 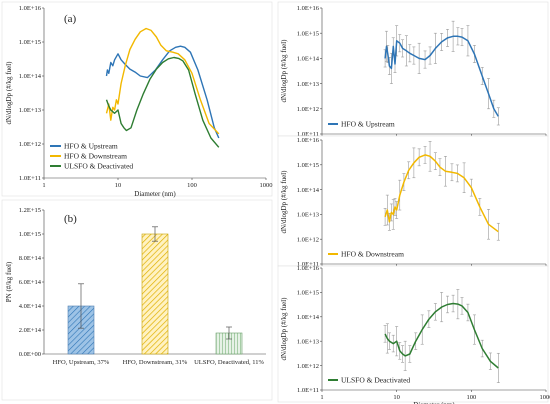 I want to click on y-tick-label: 2.0E+14, so click(x=30, y=330).